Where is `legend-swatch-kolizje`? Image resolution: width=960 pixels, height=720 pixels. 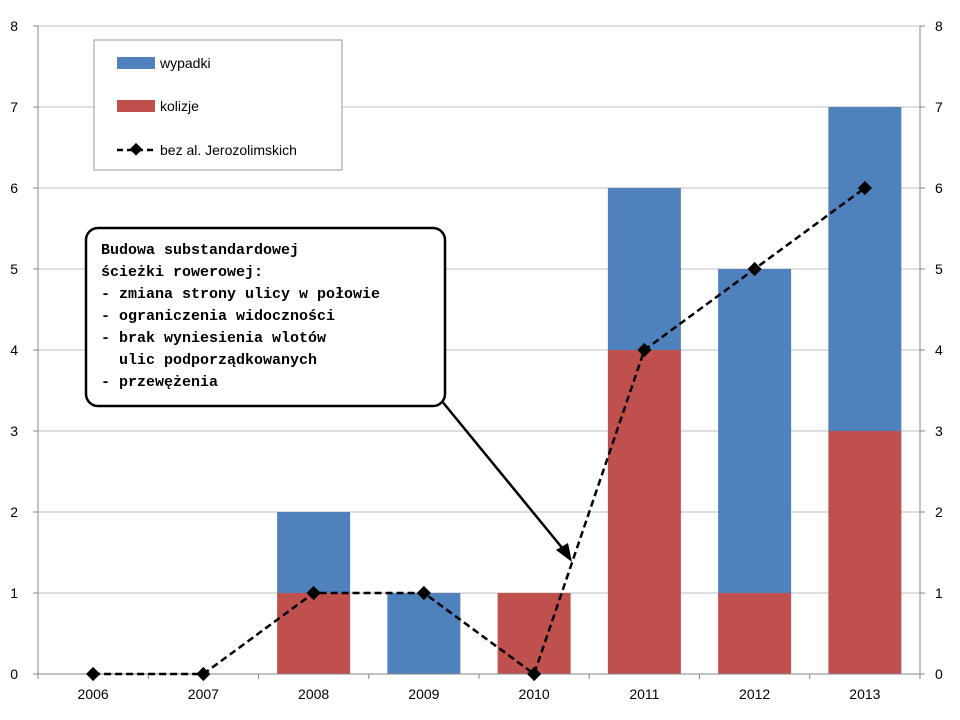 legend-swatch-kolizje is located at coordinates (136, 106).